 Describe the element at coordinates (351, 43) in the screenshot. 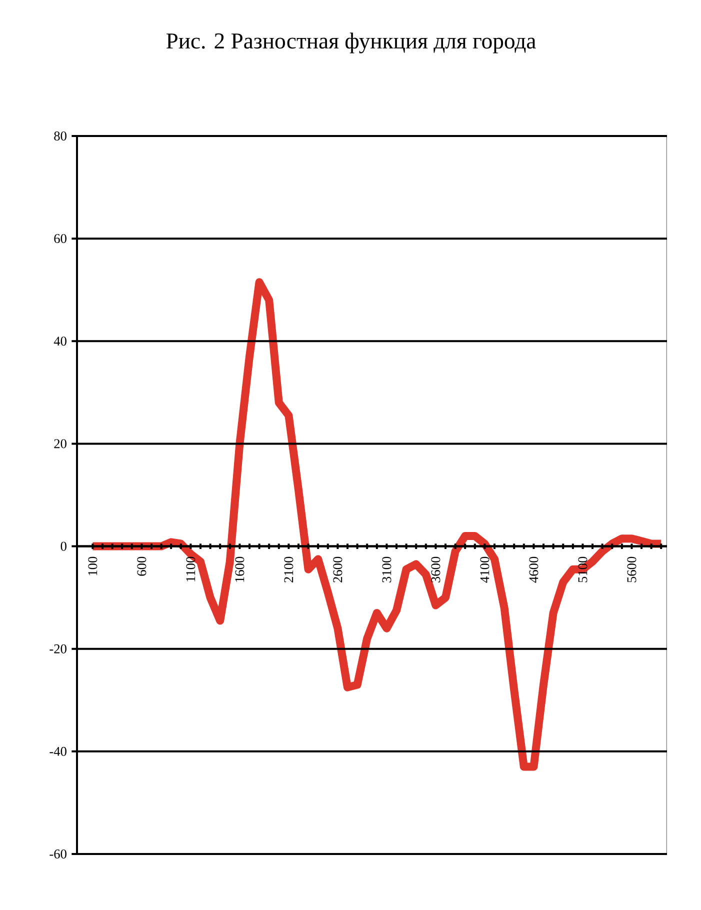

I see `chart-title: Рис. 2 Разностная функция для города` at that location.